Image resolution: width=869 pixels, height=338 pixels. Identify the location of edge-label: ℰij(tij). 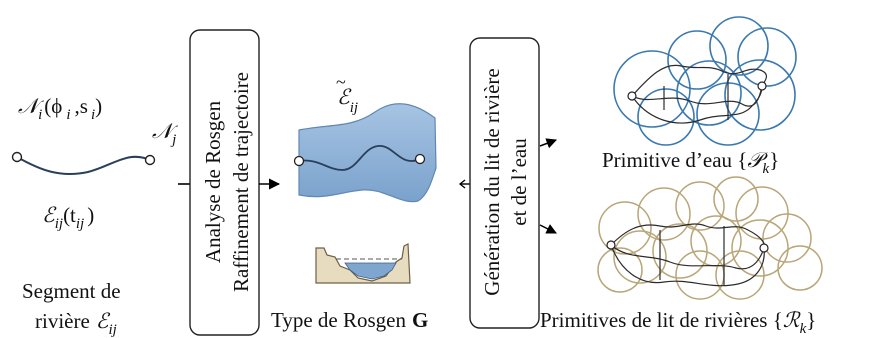
(68, 217).